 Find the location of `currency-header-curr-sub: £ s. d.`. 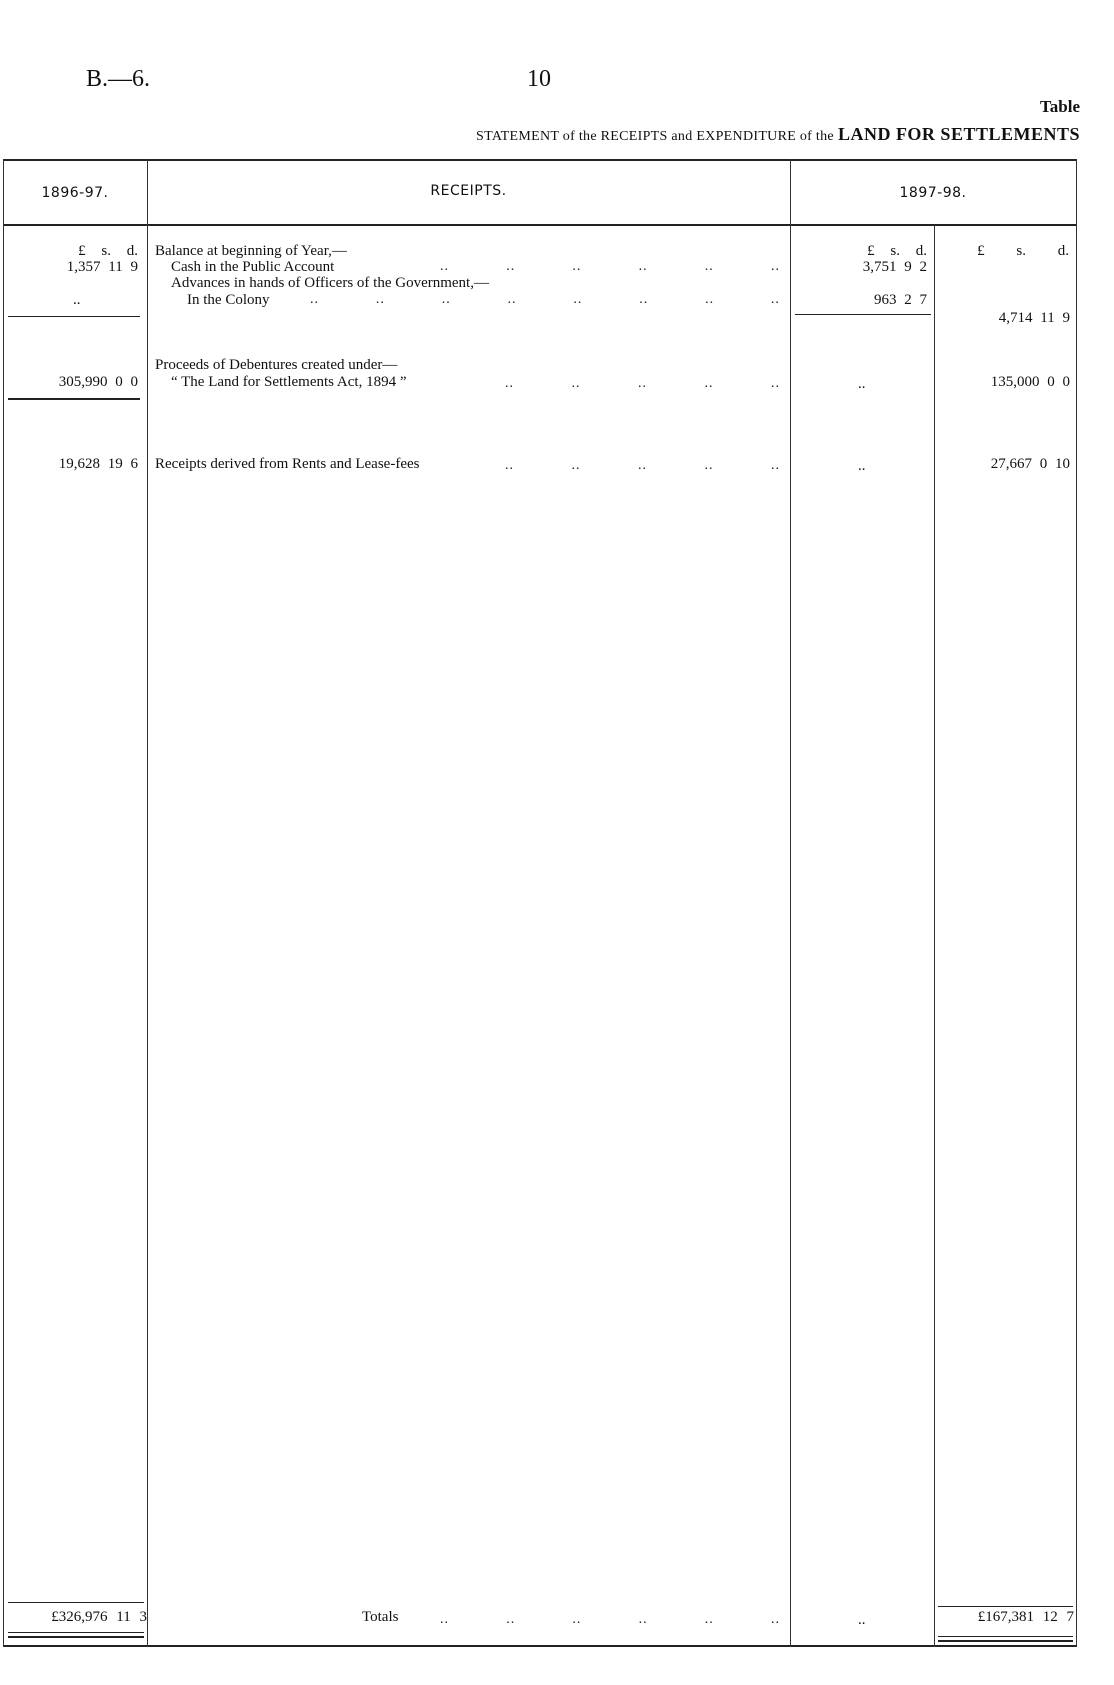

currency-header-curr-sub: £ s. d. is located at coordinates (897, 251).